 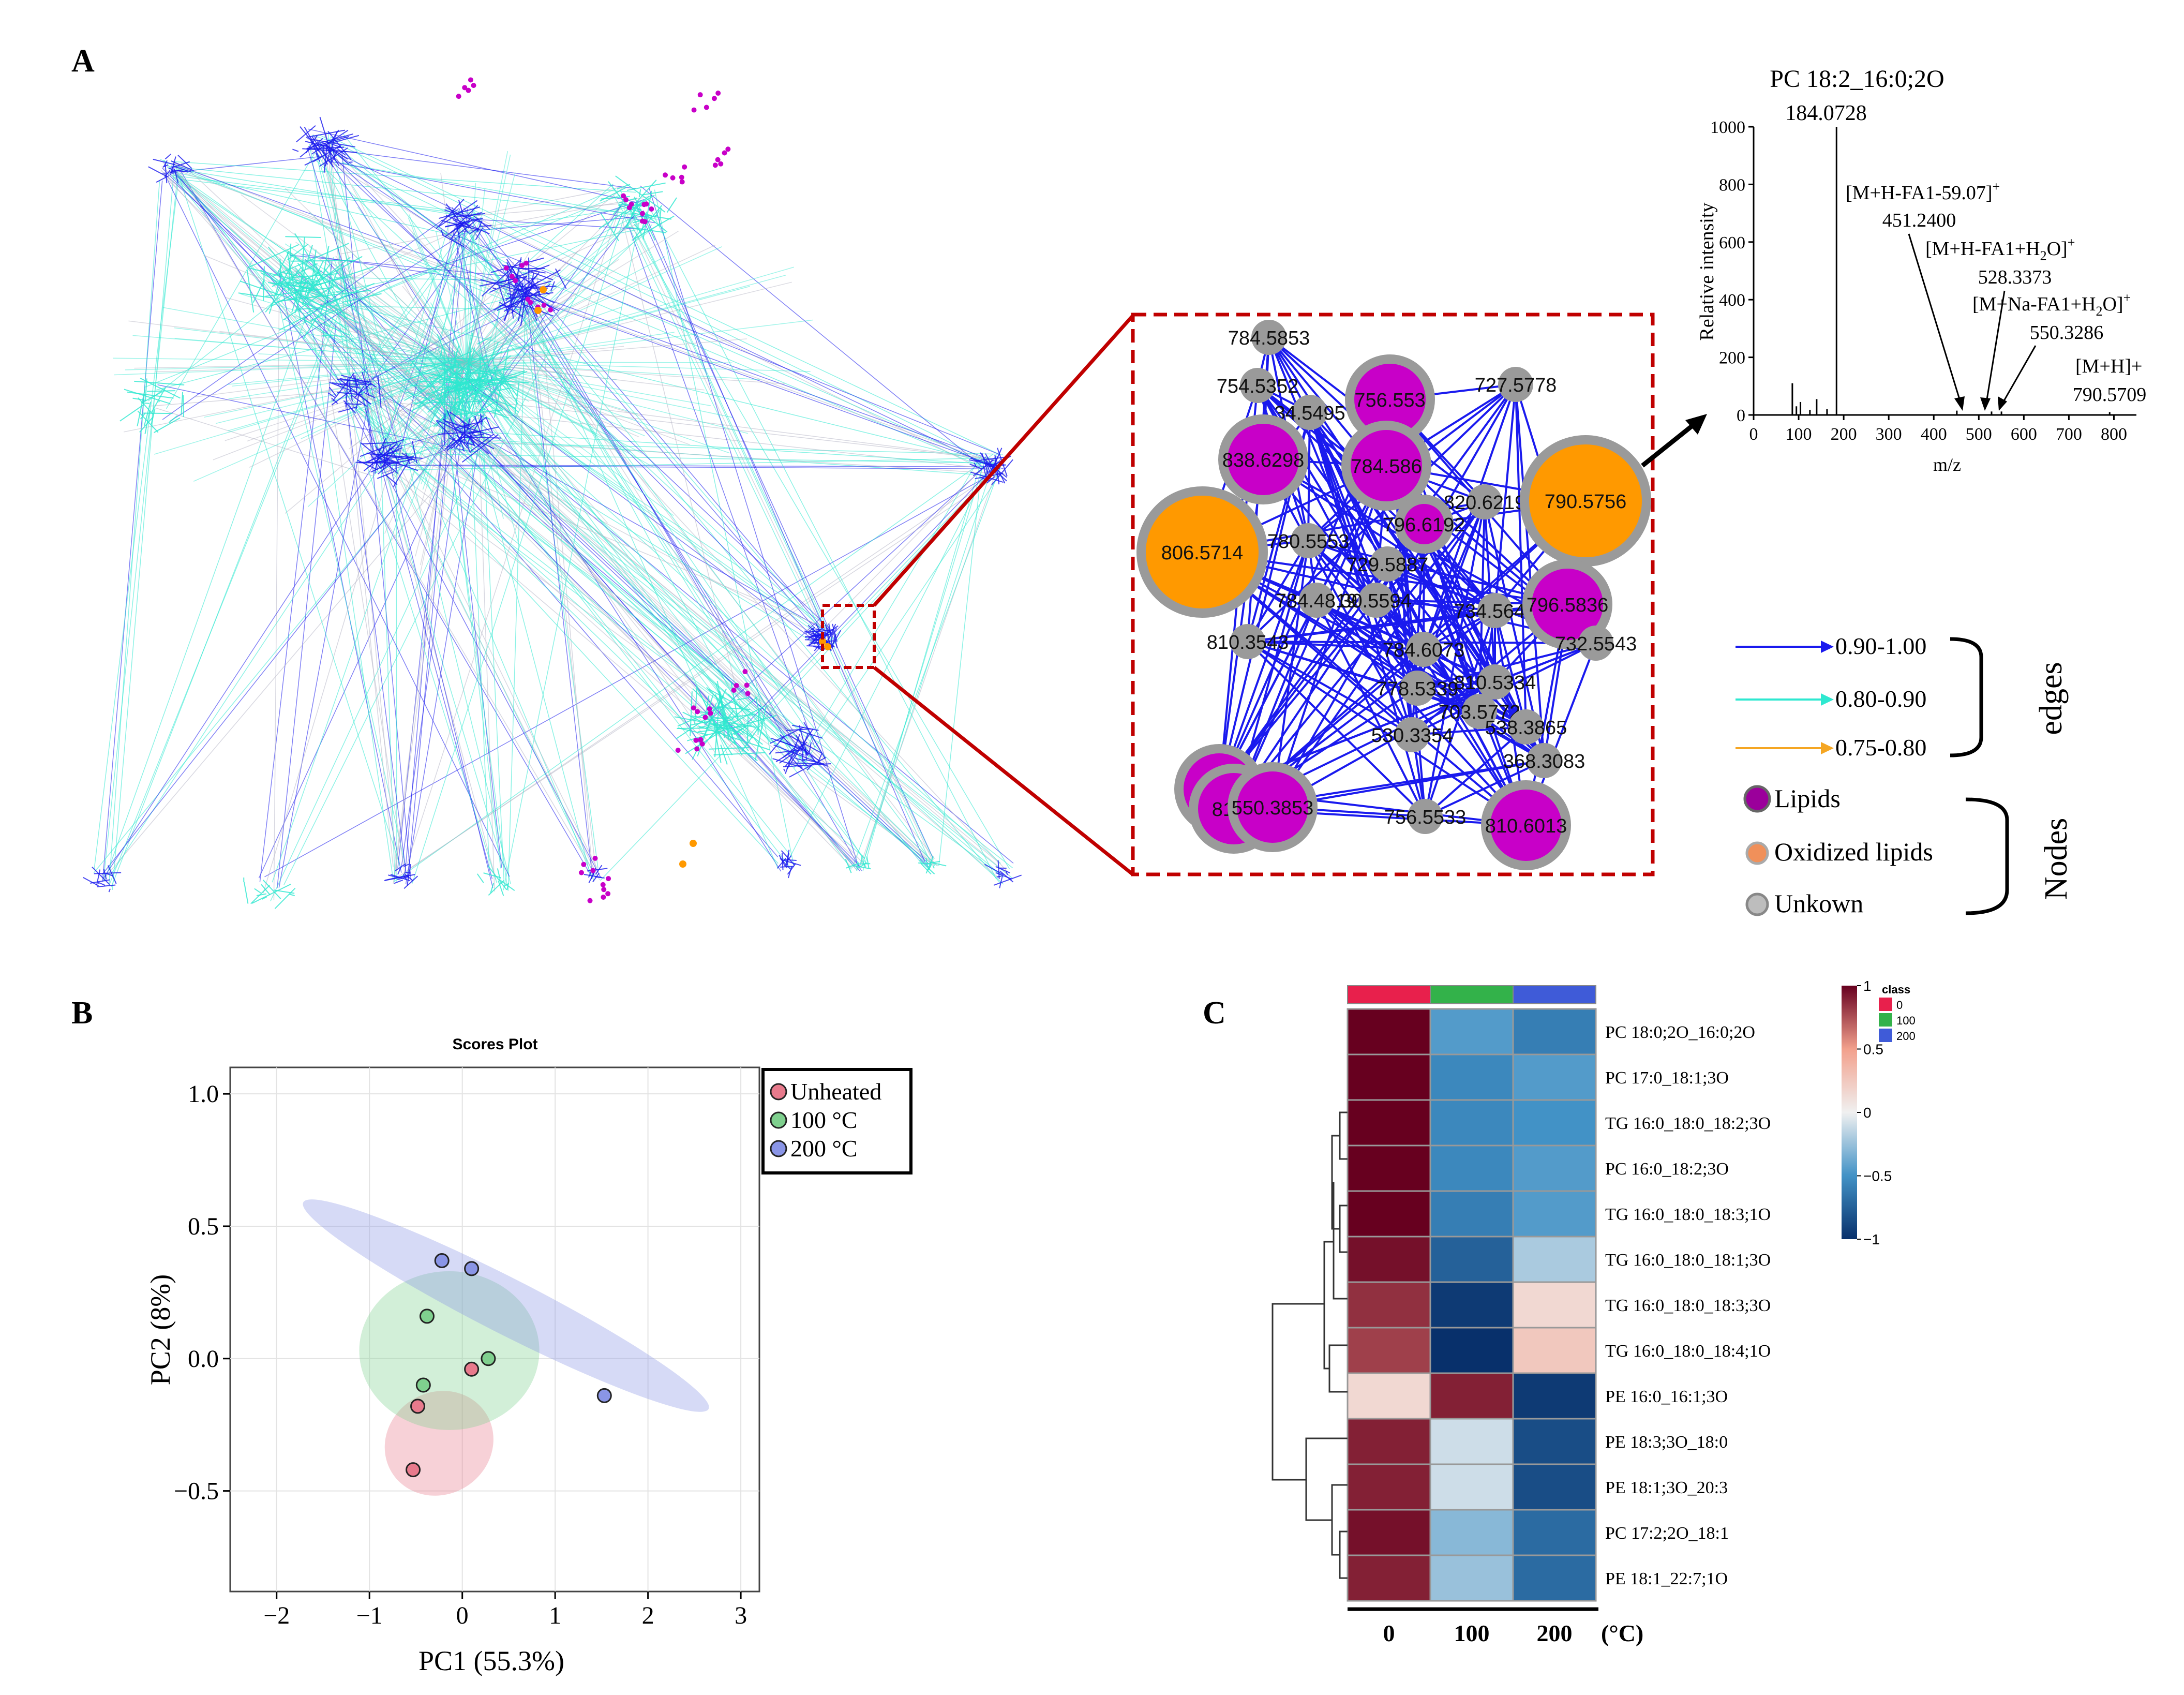 I want to click on edge-legend-mid: 0.80-0.90, so click(x=1880, y=699).